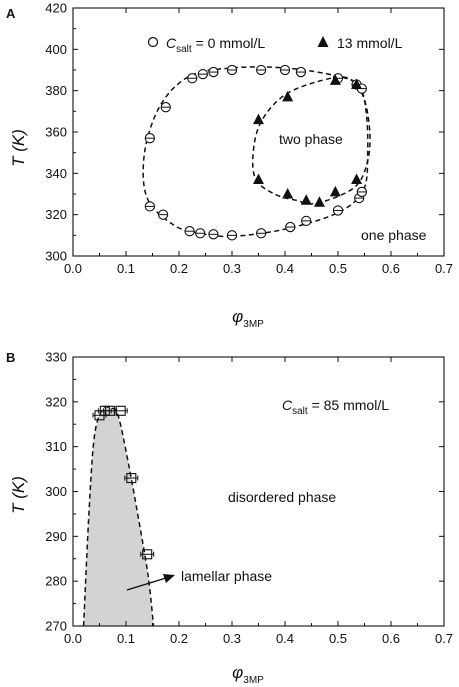  Describe the element at coordinates (248, 674) in the screenshot. I see `panel-b-x-axis-label: φ3MP` at that location.